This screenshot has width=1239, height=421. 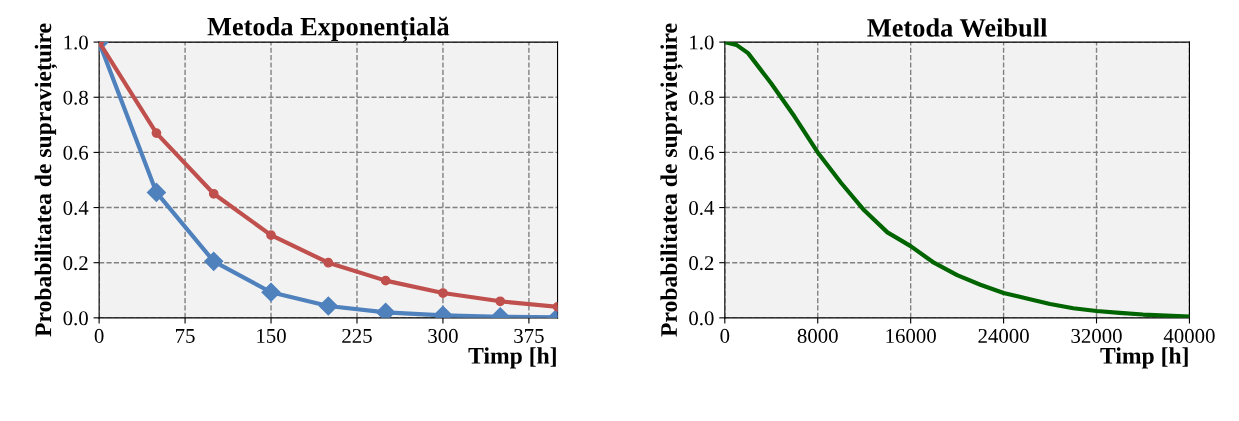 What do you see at coordinates (1003, 335) in the screenshot?
I see `x-tick-label: 24000` at bounding box center [1003, 335].